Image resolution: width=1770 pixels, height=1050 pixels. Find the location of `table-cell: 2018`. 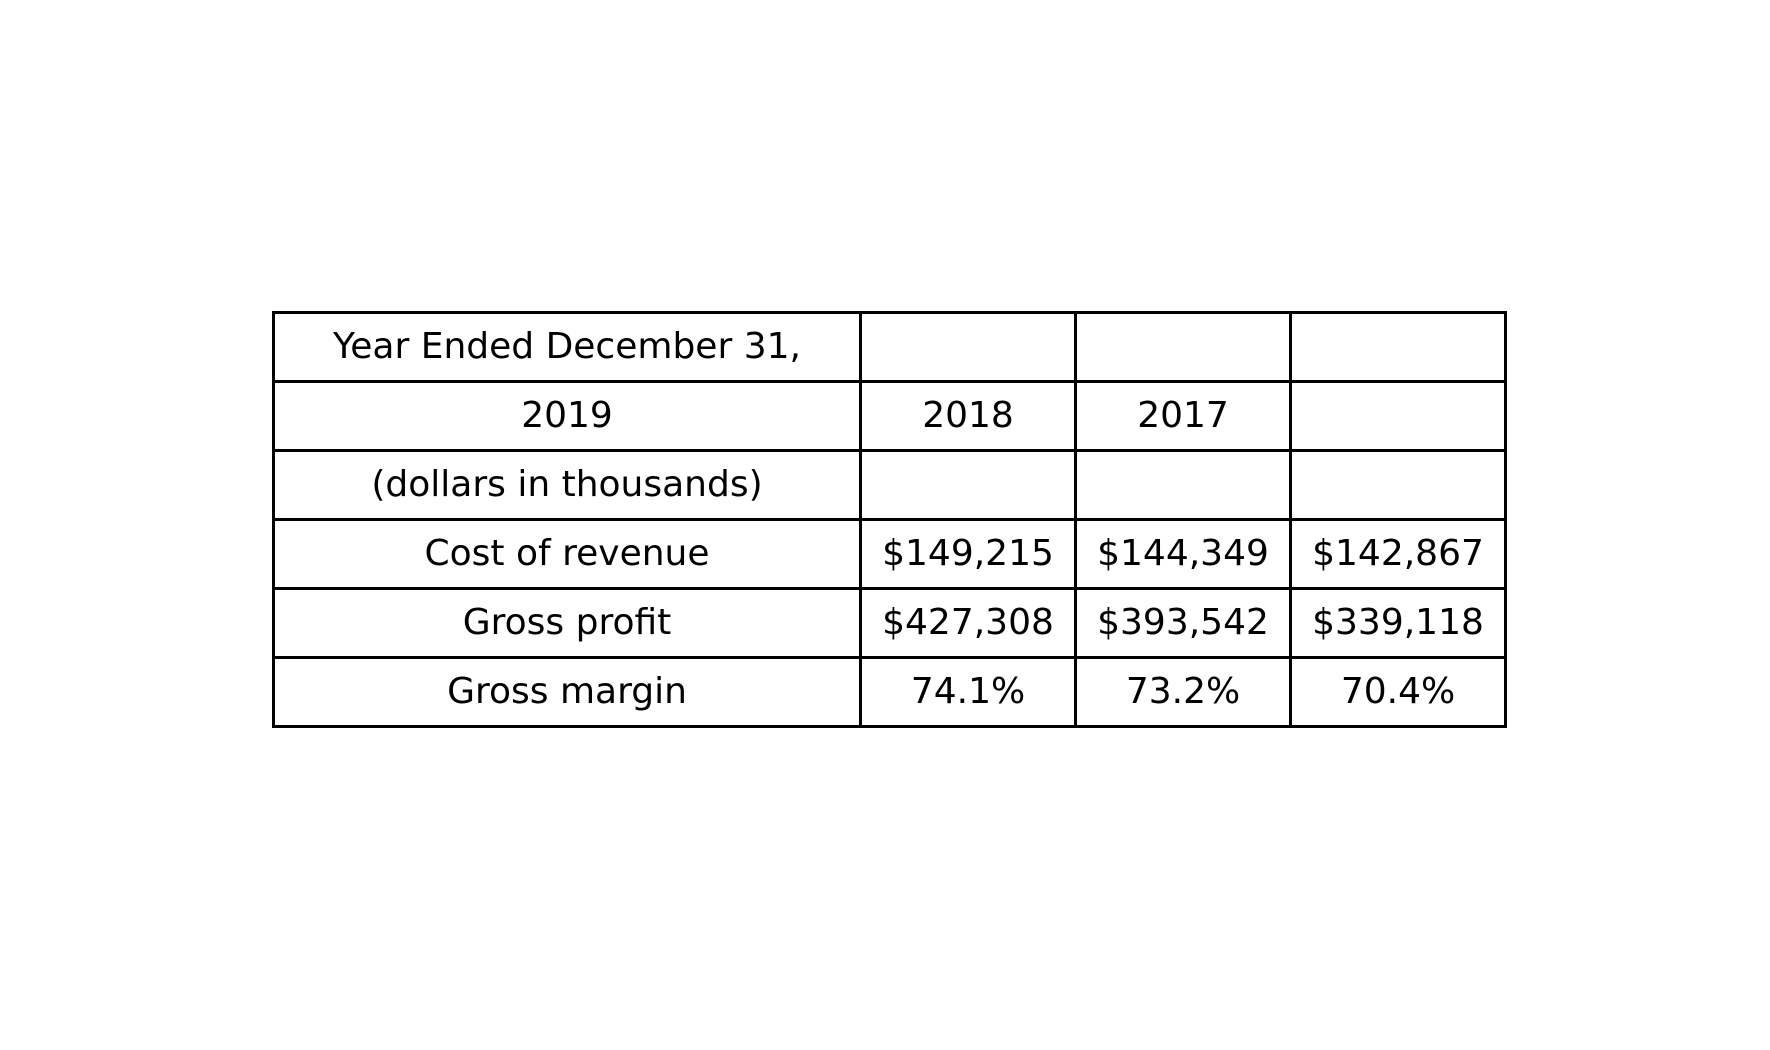

table-cell: 2018 is located at coordinates (968, 416).